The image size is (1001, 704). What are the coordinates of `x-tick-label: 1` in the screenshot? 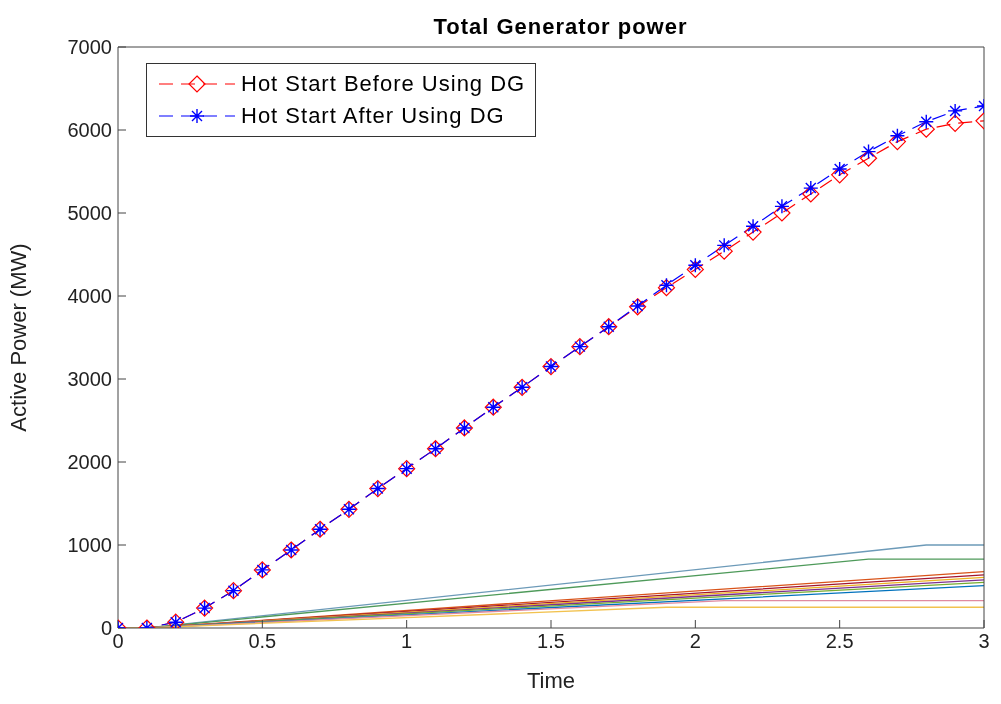 It's located at (407, 641).